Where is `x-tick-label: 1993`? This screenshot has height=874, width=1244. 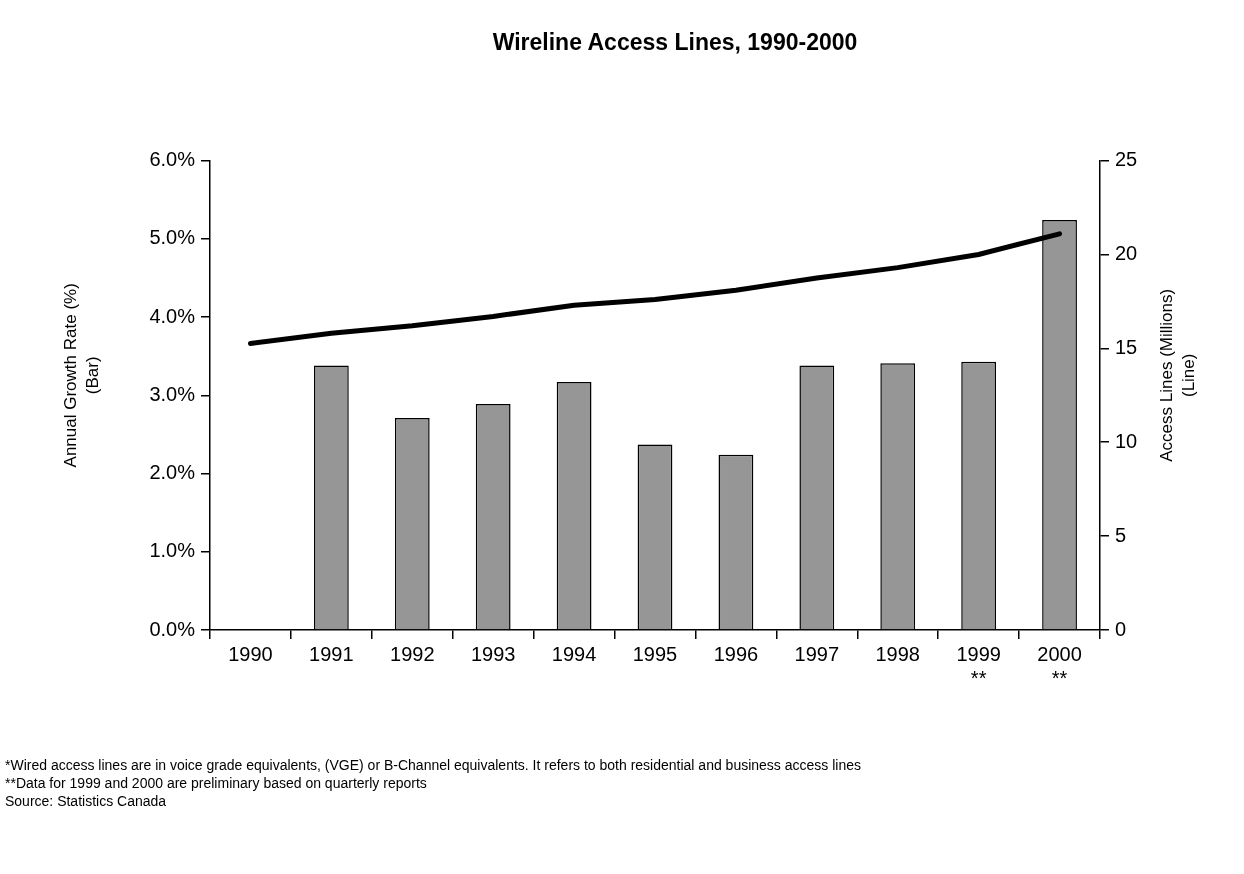 x-tick-label: 1993 is located at coordinates (493, 653).